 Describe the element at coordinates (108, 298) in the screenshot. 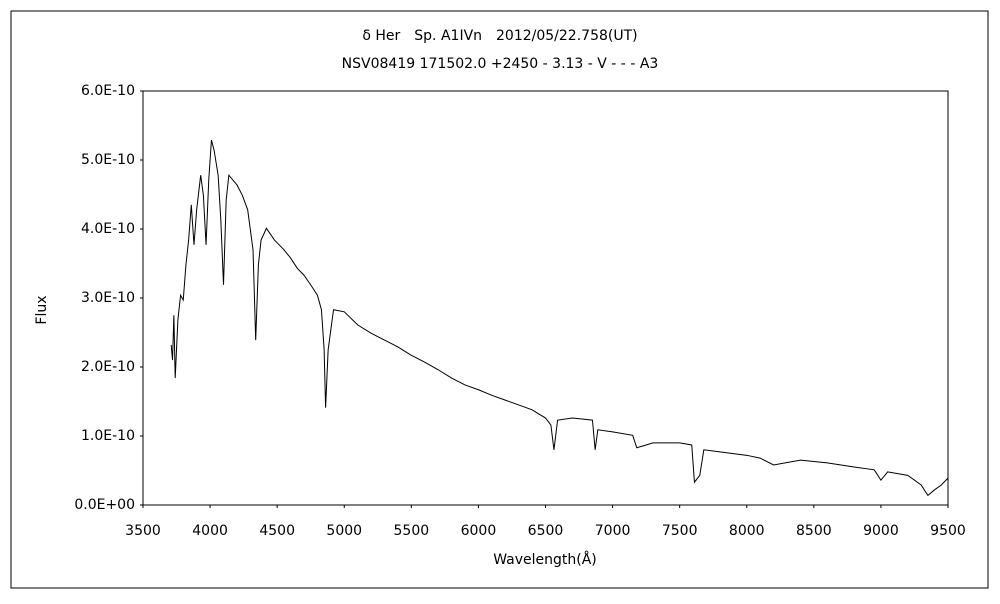

I see `y-tick-label: 3.0E-10` at that location.